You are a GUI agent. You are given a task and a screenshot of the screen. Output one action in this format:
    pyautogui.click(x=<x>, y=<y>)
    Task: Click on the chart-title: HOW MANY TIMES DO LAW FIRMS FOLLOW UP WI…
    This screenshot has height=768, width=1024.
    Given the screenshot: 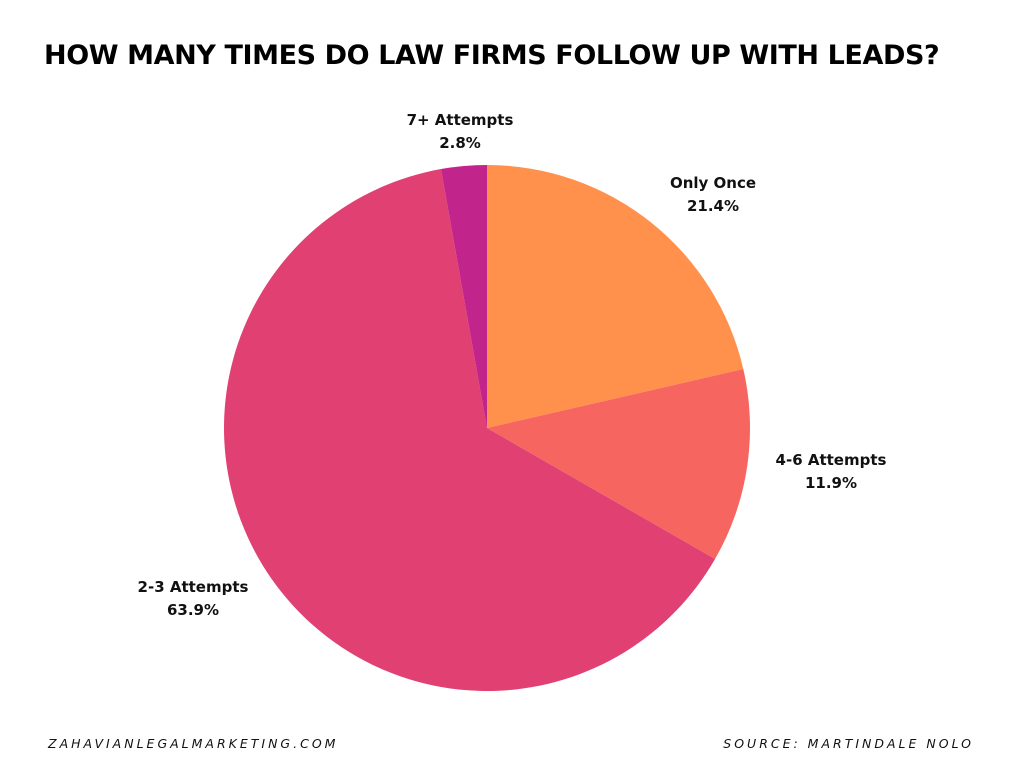 What is the action you would take?
    pyautogui.click(x=492, y=55)
    